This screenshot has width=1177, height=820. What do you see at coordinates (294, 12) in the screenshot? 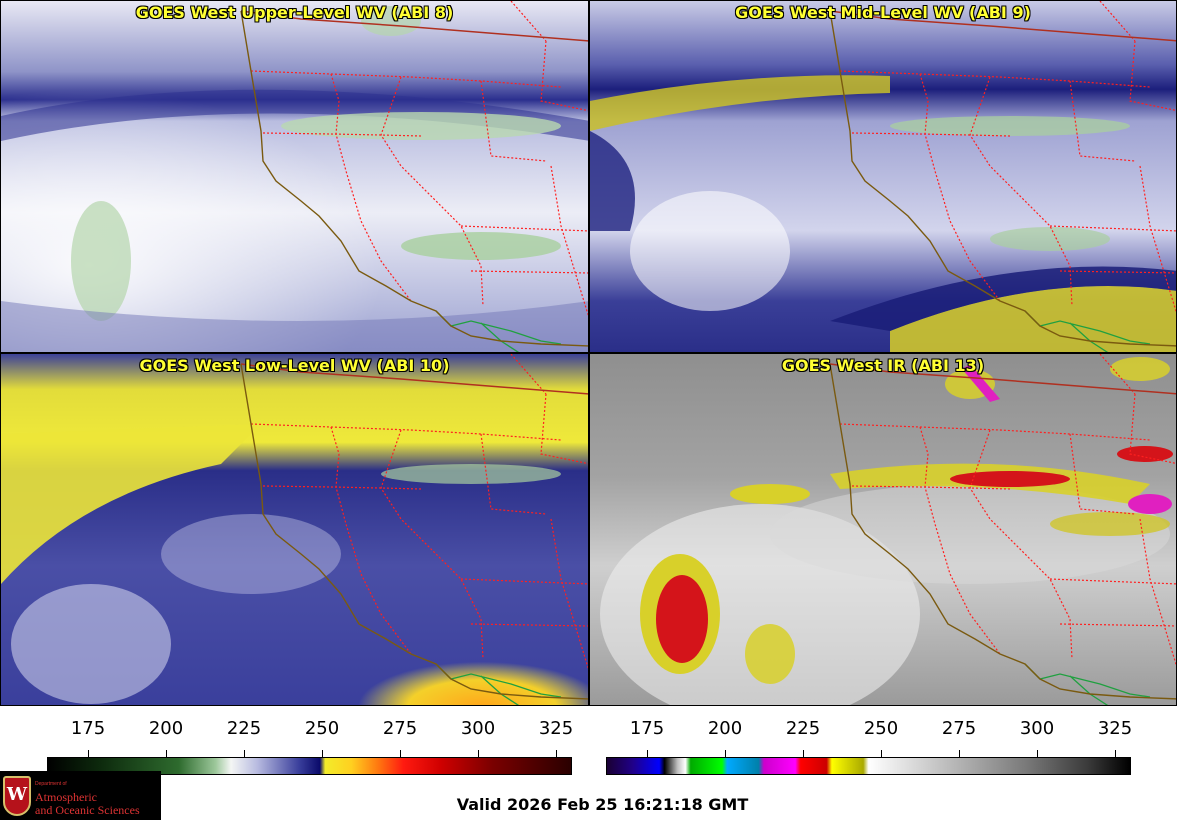
I see `panel-title: GOES West Upper-Level WV (ABI 8)` at bounding box center [294, 12].